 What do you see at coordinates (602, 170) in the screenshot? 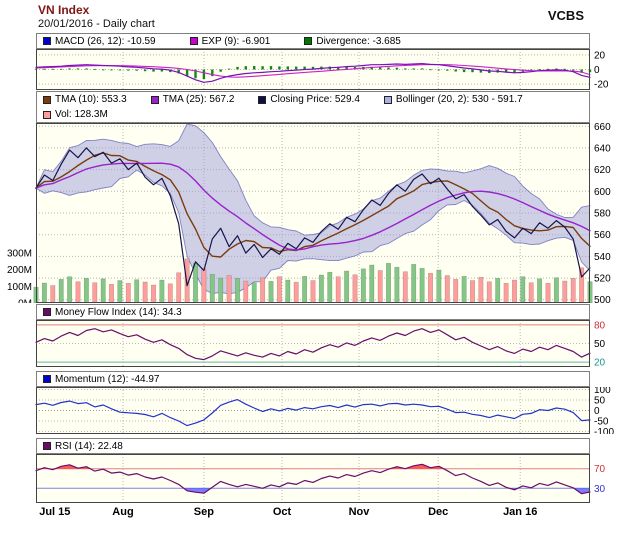
I see `svg-text: 620` at bounding box center [602, 170].